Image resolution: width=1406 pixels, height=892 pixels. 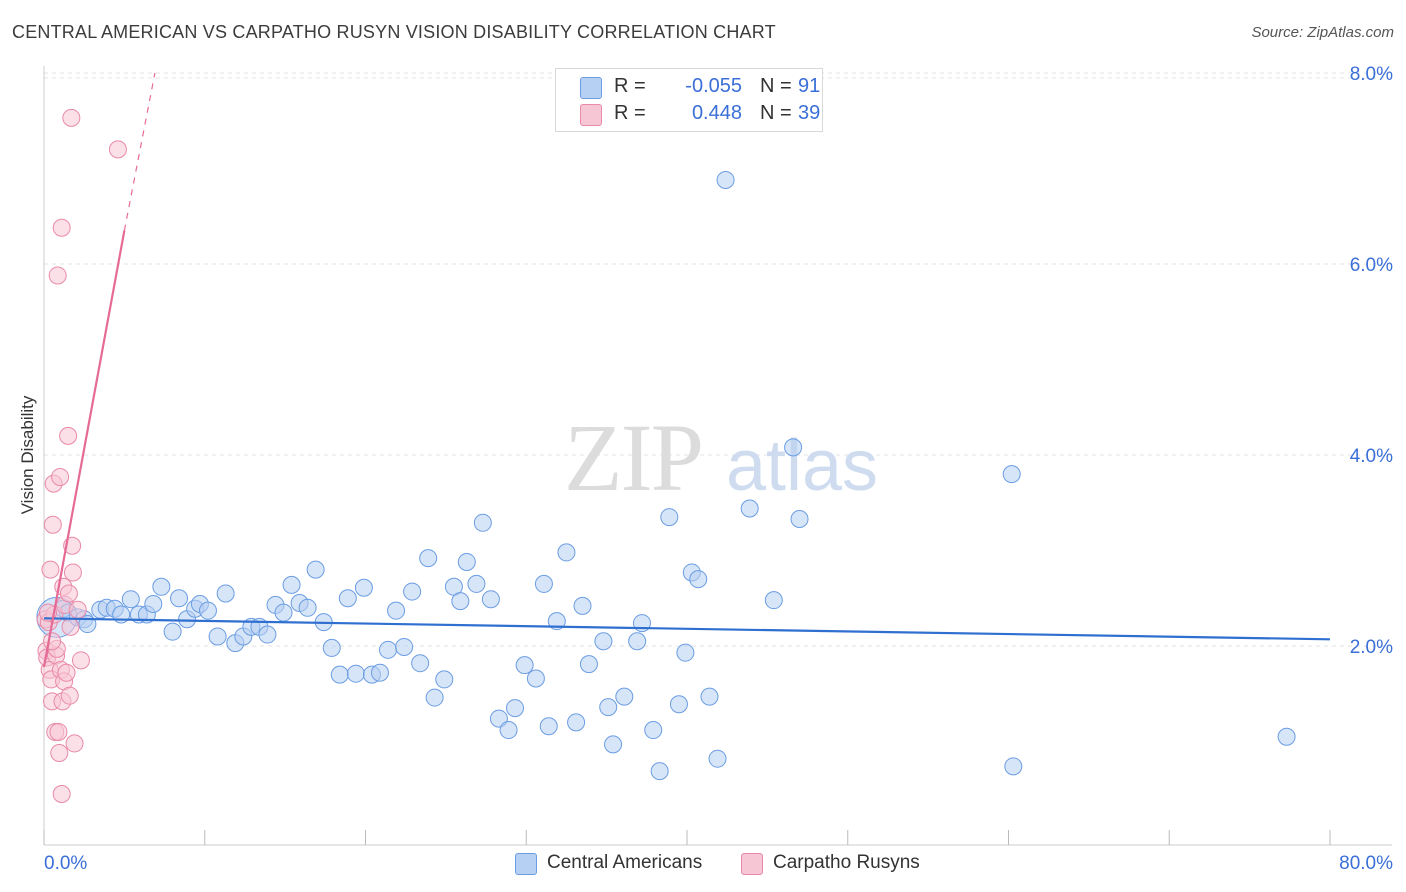 I want to click on watermark-atlas: atlas, so click(x=802, y=466).